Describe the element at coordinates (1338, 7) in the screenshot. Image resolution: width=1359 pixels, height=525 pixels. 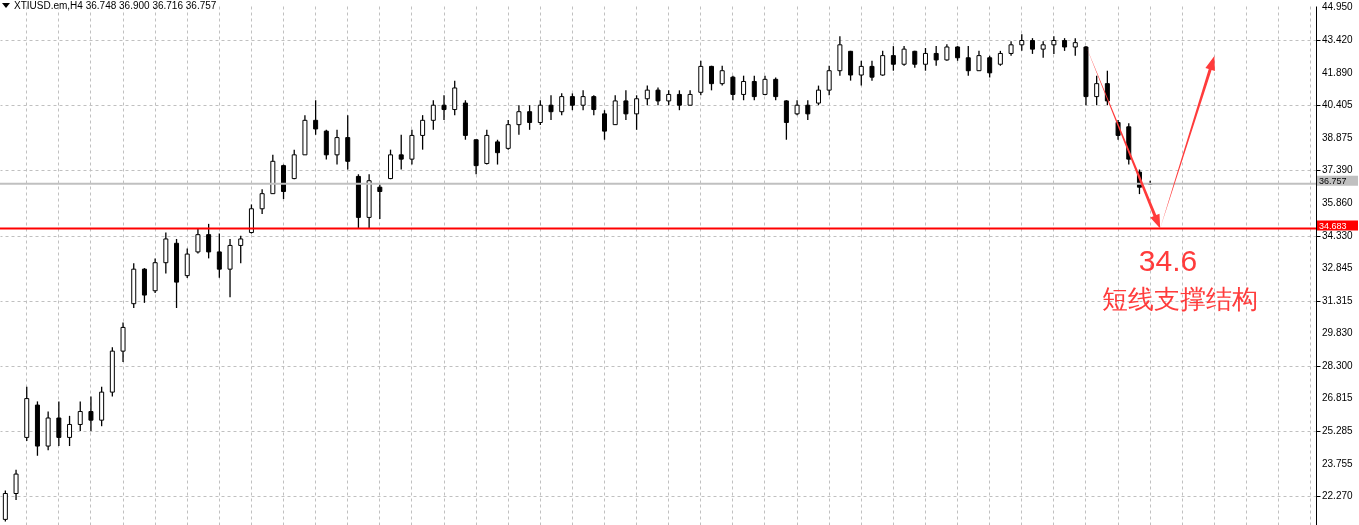
I see `y-tick-label: 44.950` at that location.